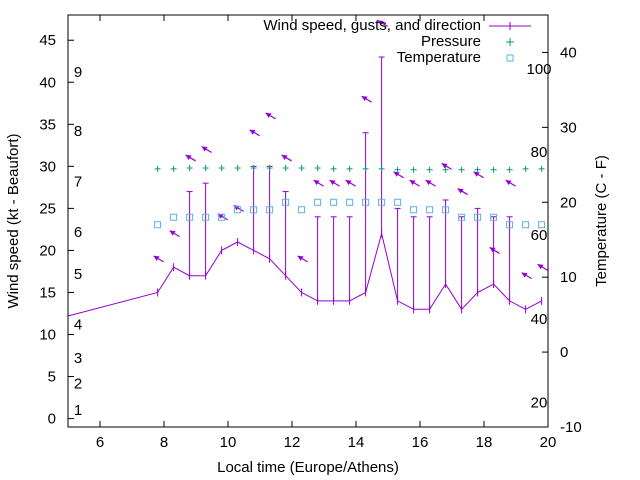  I want to click on y-tick-label: 40, so click(47, 82).